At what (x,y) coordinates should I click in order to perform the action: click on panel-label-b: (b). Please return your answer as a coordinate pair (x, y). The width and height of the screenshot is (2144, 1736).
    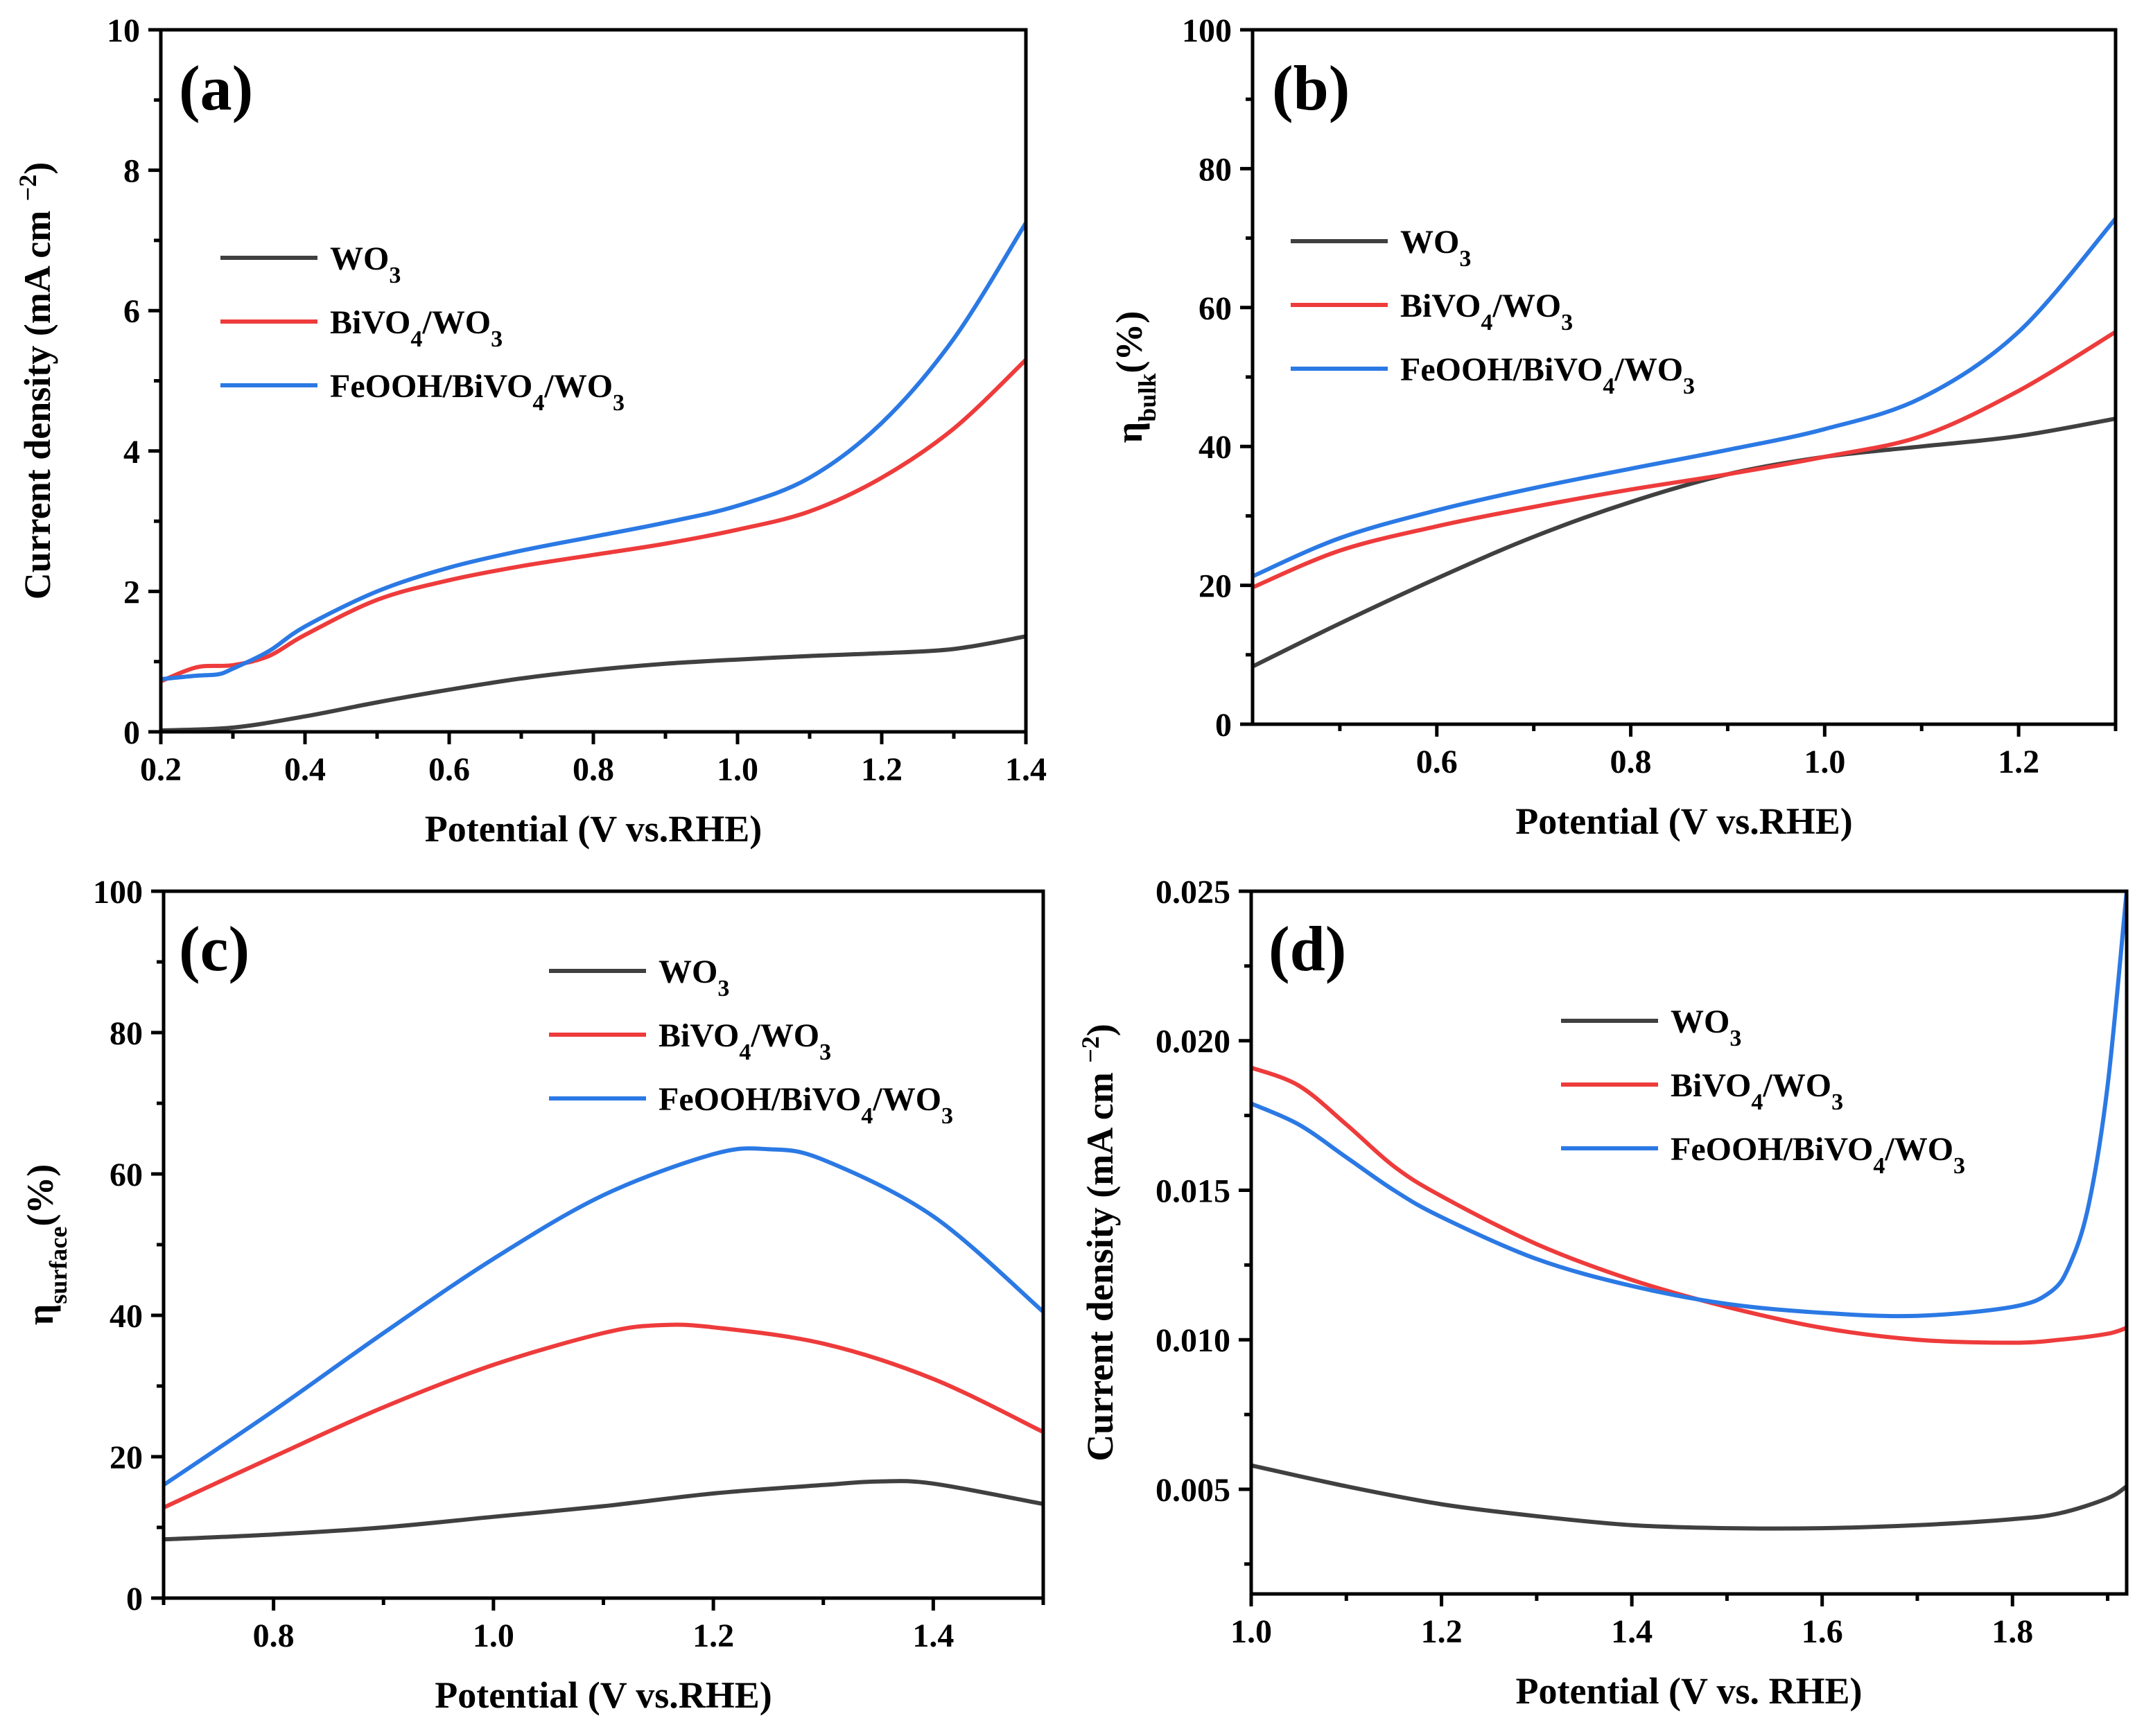
    Looking at the image, I should click on (1311, 88).